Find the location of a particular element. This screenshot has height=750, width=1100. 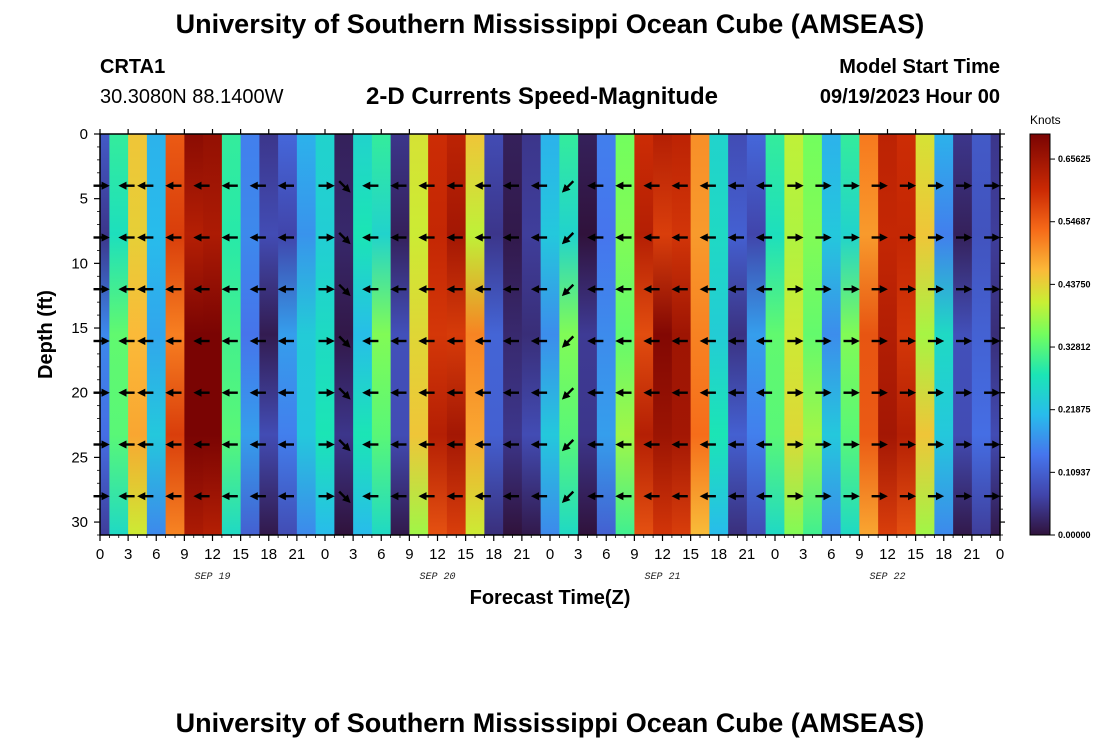

colorbar-tick-label: 0.65625 is located at coordinates (1074, 159).